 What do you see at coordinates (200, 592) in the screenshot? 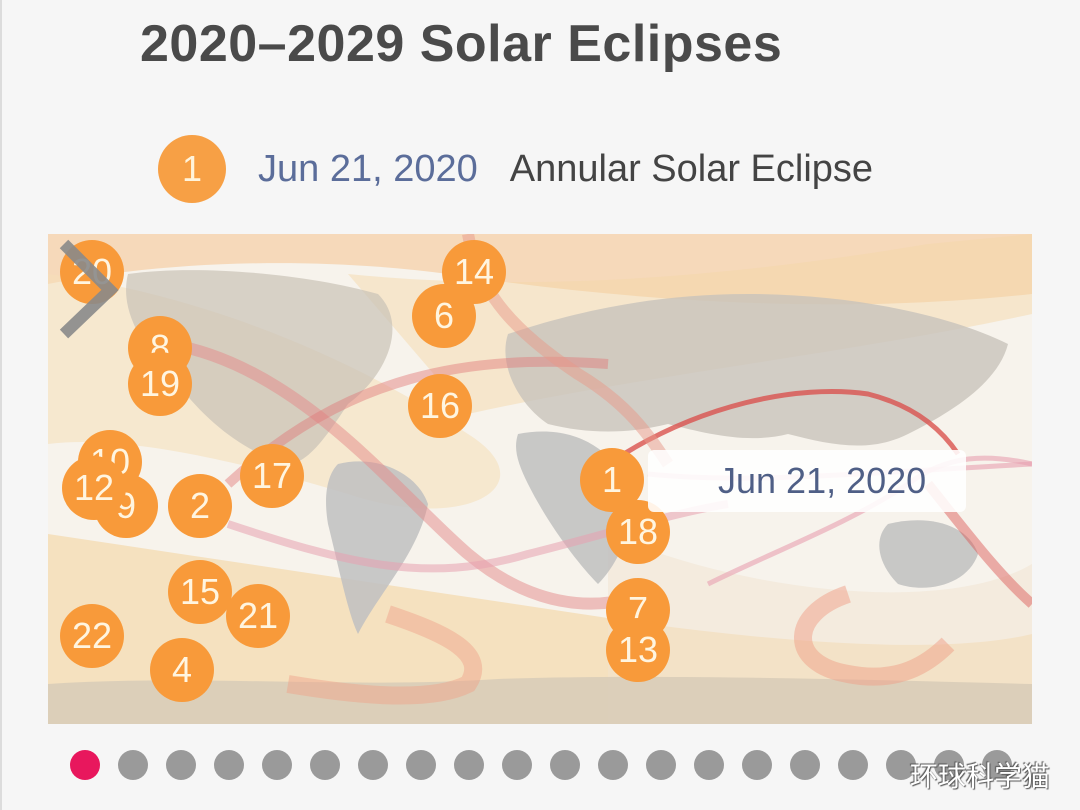
I see `eclipse-marker-15: 15` at bounding box center [200, 592].